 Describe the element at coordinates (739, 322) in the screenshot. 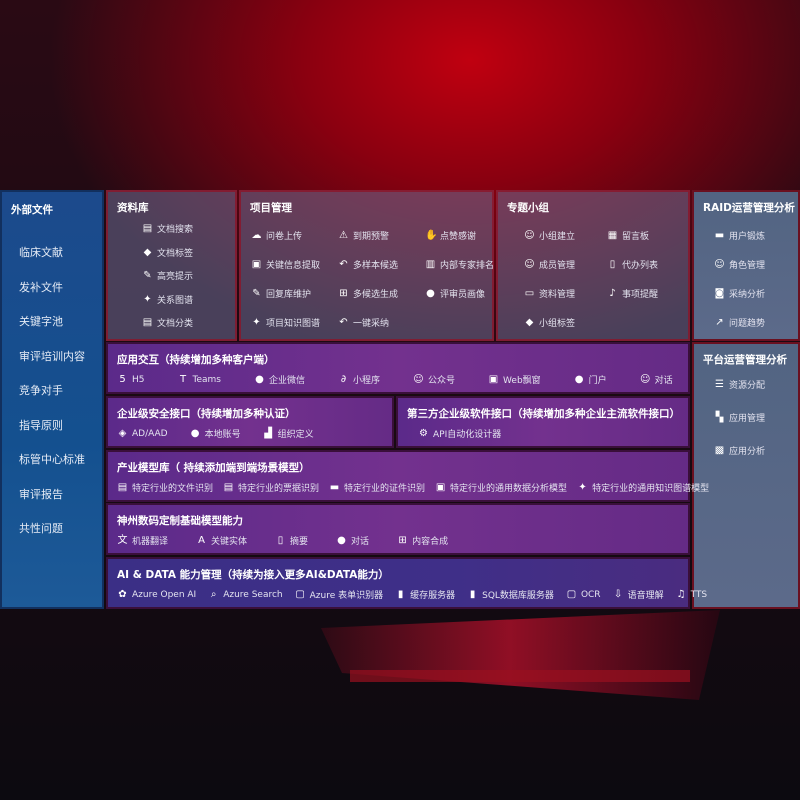

I see `item-trend: ↗ 问题趋势` at that location.